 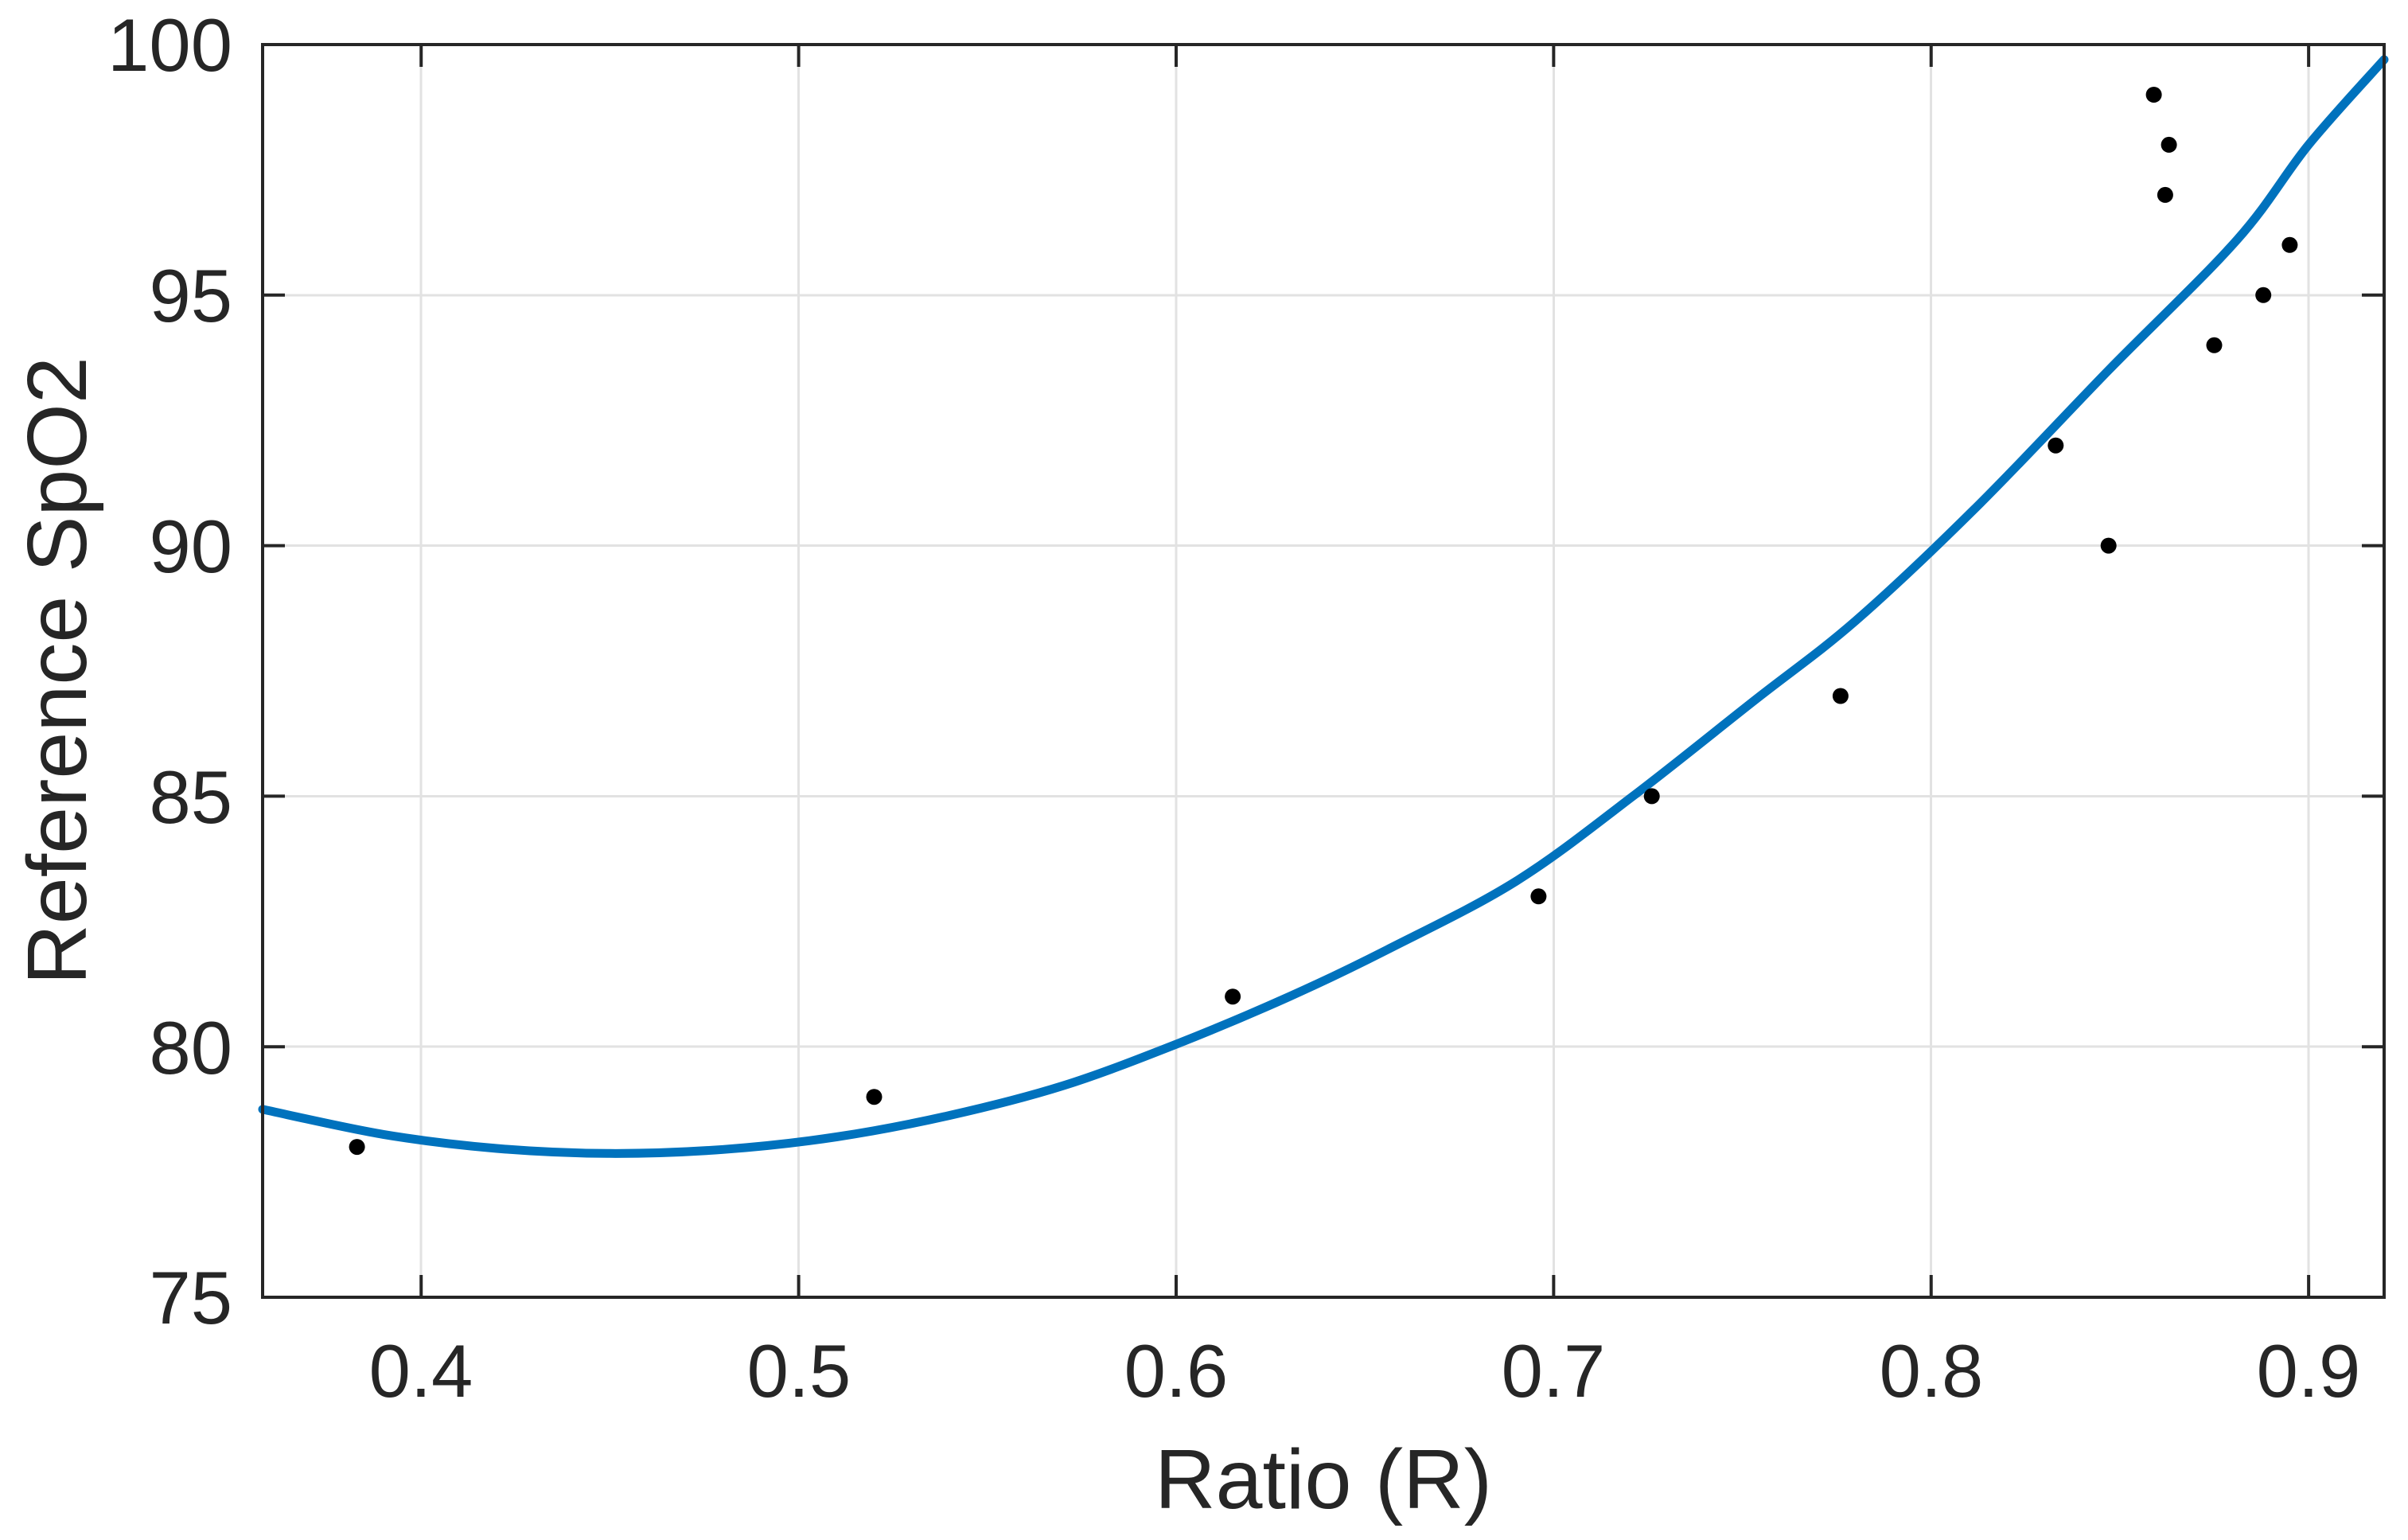 What do you see at coordinates (190, 1048) in the screenshot?
I see `ytick-label-80: 80` at bounding box center [190, 1048].